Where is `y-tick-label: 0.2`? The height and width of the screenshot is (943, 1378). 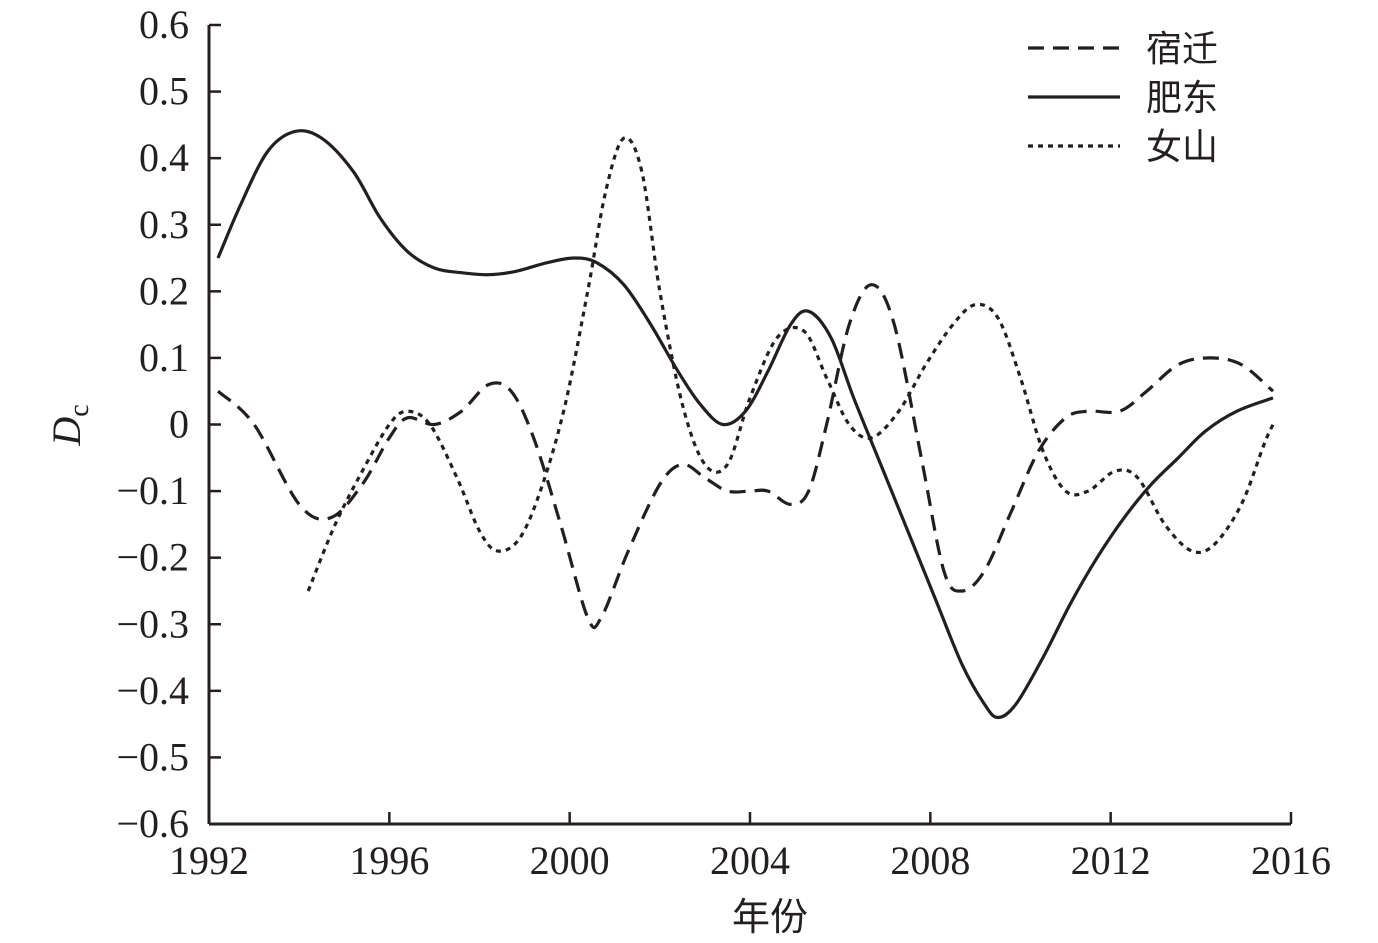 y-tick-label: 0.2 is located at coordinates (164, 290).